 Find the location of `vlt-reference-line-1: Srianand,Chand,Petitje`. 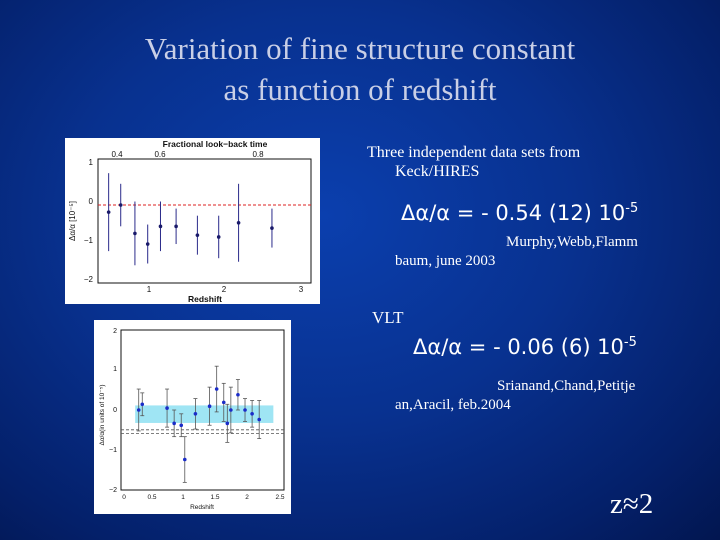

vlt-reference-line-1: Srianand,Chand,Petitje is located at coordinates (566, 386).